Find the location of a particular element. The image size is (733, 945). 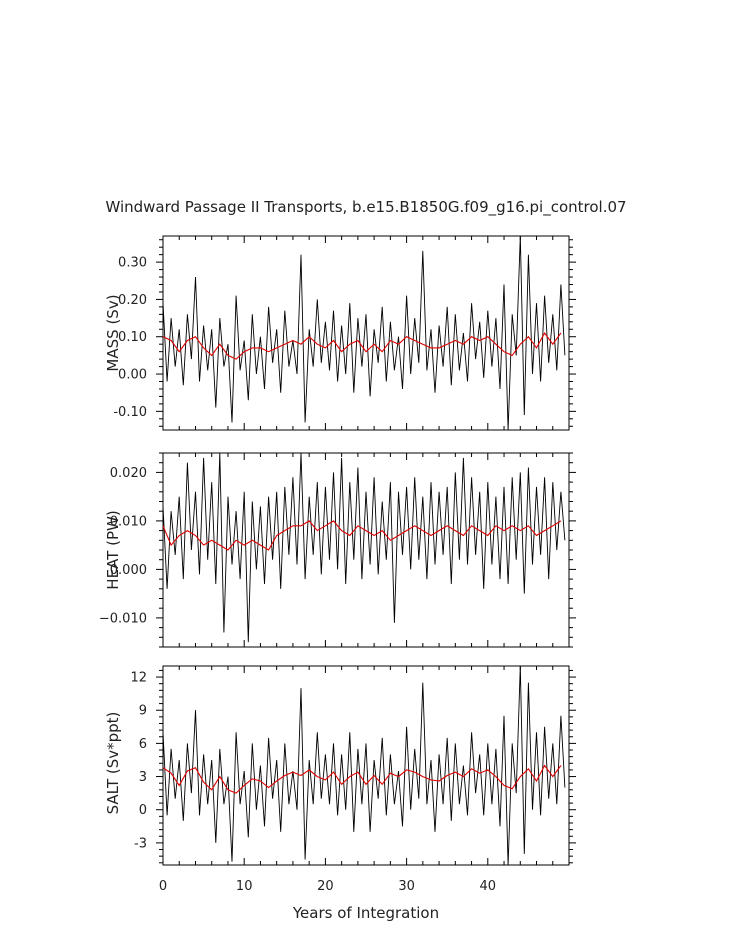

y-tick-label: 0.010 is located at coordinates (128, 521).